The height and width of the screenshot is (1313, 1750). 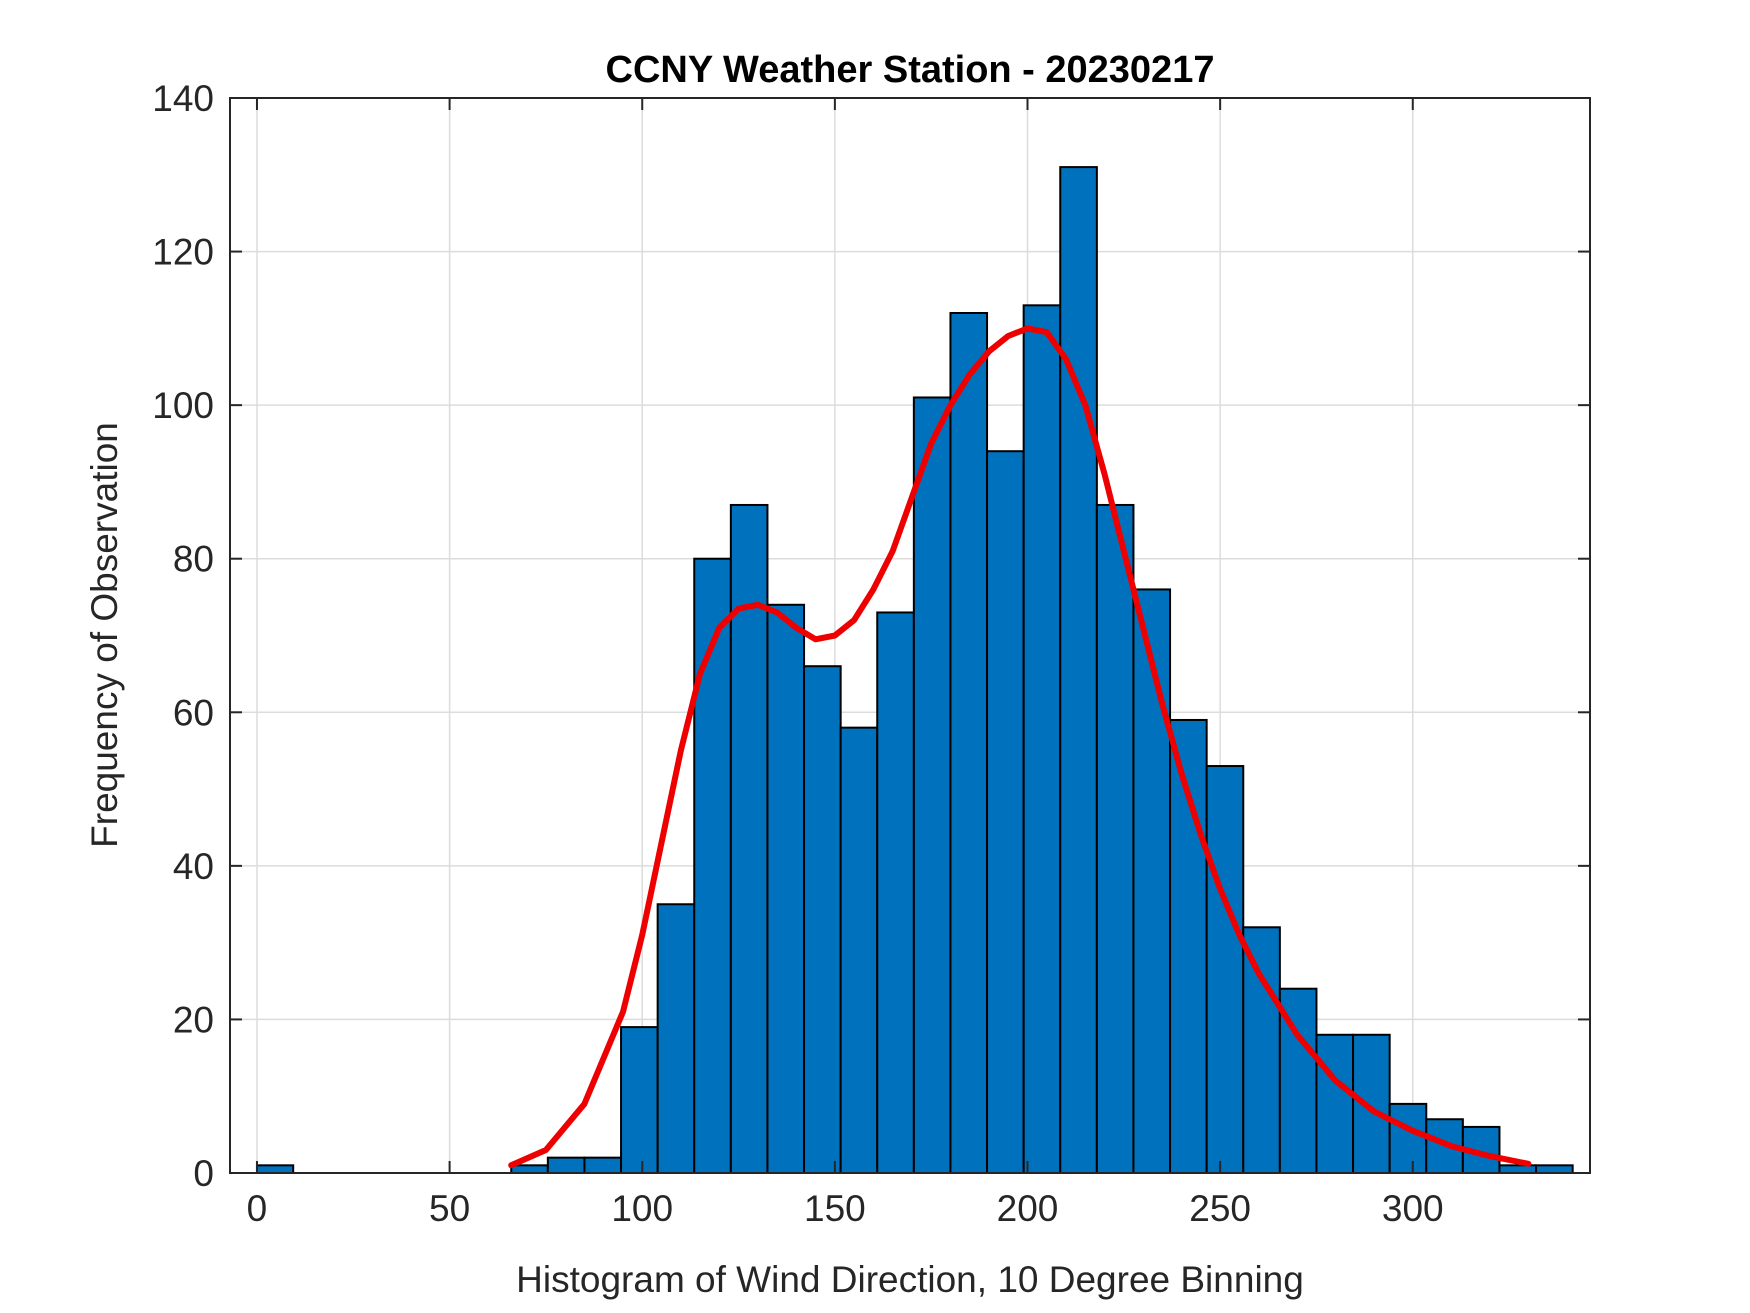 I want to click on y-tick-label: 20, so click(x=193, y=1019).